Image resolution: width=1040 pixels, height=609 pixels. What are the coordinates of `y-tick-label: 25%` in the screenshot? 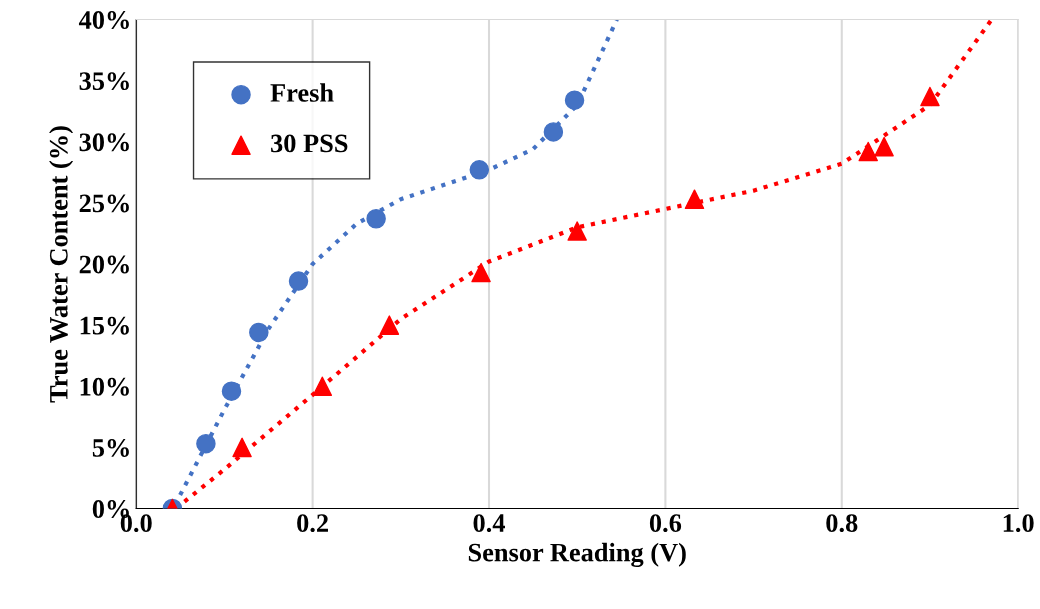 It's located at (104, 203).